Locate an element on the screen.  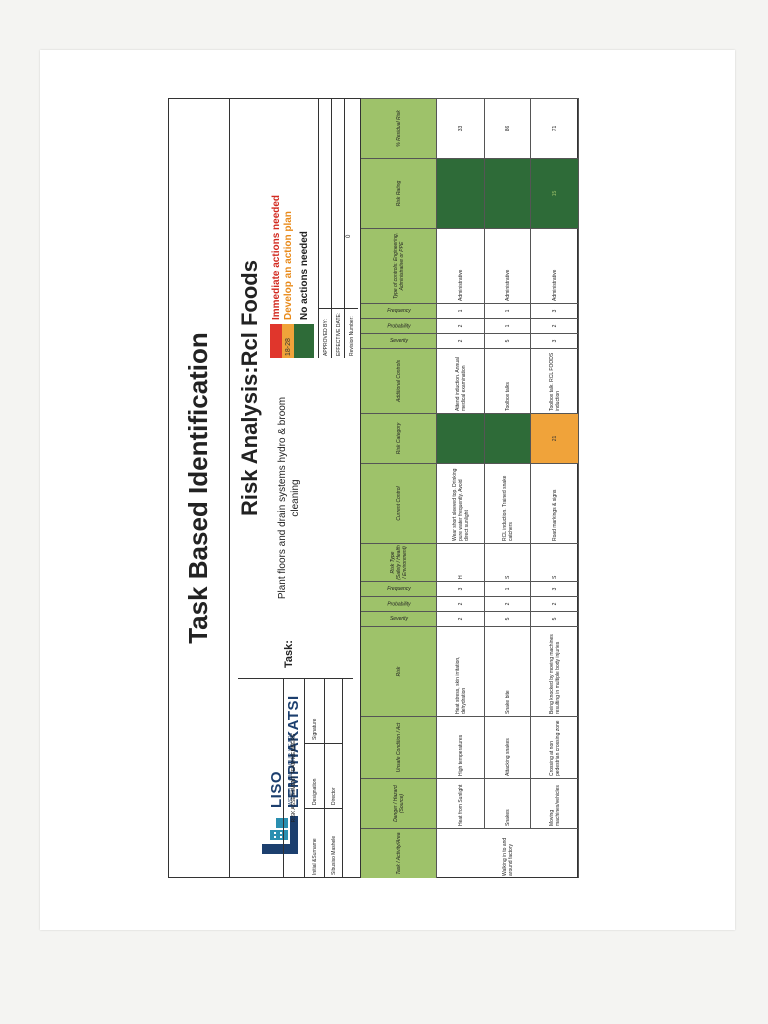
th-condition: Unsafe Condition / Act is located at coordinates (399, 747).